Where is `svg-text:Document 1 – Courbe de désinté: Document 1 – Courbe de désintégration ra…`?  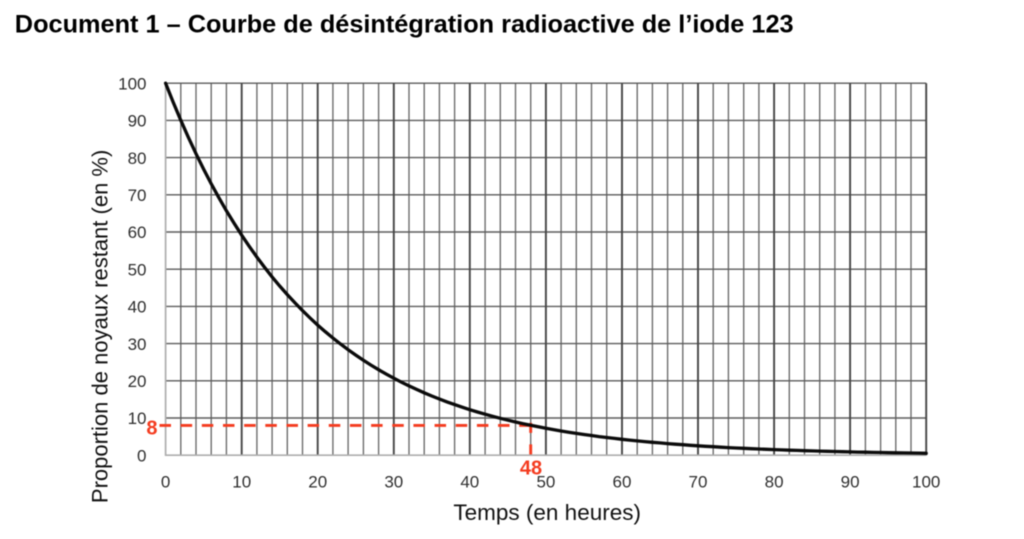
svg-text:Document 1 – Courbe de désinté: Document 1 – Courbe de désintégration ra… is located at coordinates (404, 24).